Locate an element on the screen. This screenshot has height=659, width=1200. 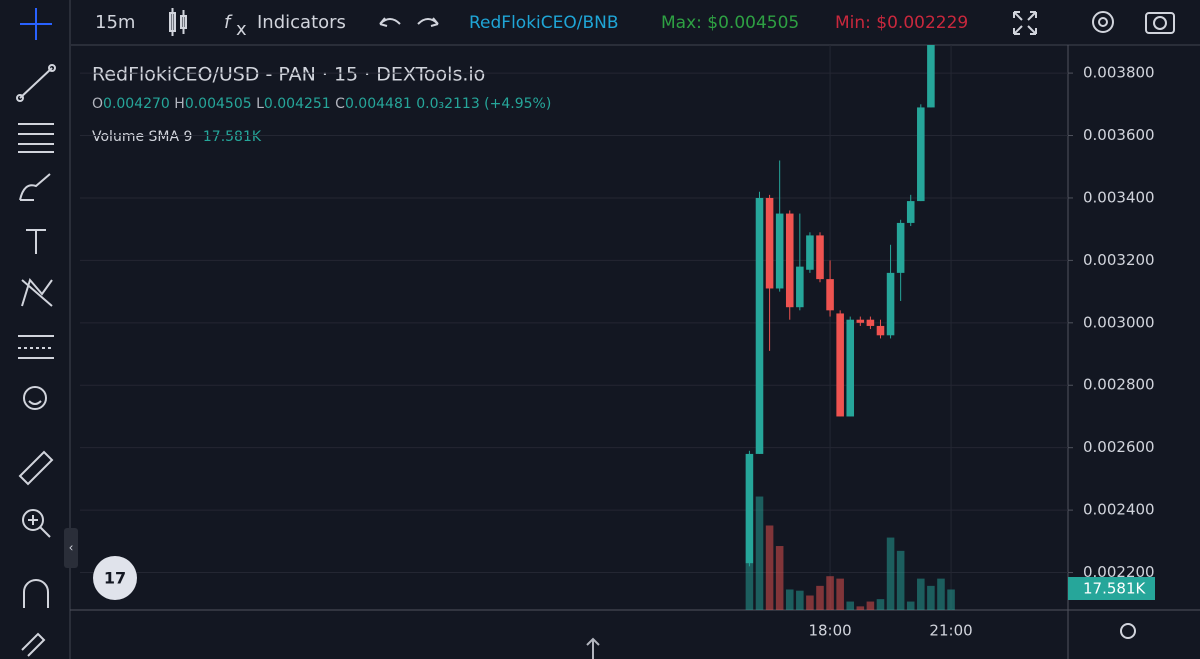
snapshot is located at coordinates (1160, 23).